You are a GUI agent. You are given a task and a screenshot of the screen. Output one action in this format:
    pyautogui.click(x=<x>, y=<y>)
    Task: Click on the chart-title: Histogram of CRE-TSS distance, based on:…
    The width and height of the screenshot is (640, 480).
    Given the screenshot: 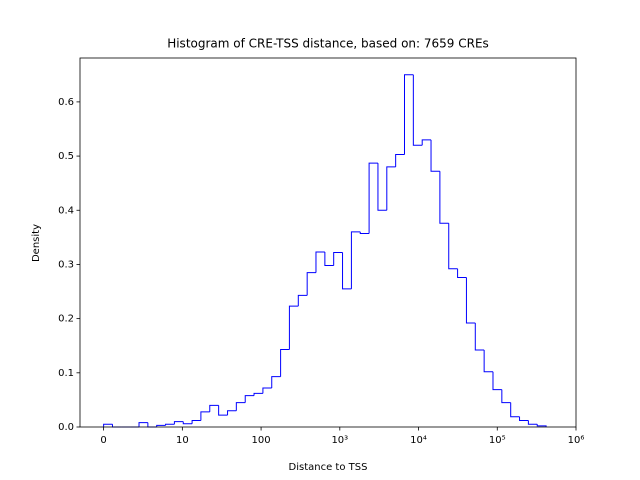 What is the action you would take?
    pyautogui.click(x=328, y=44)
    